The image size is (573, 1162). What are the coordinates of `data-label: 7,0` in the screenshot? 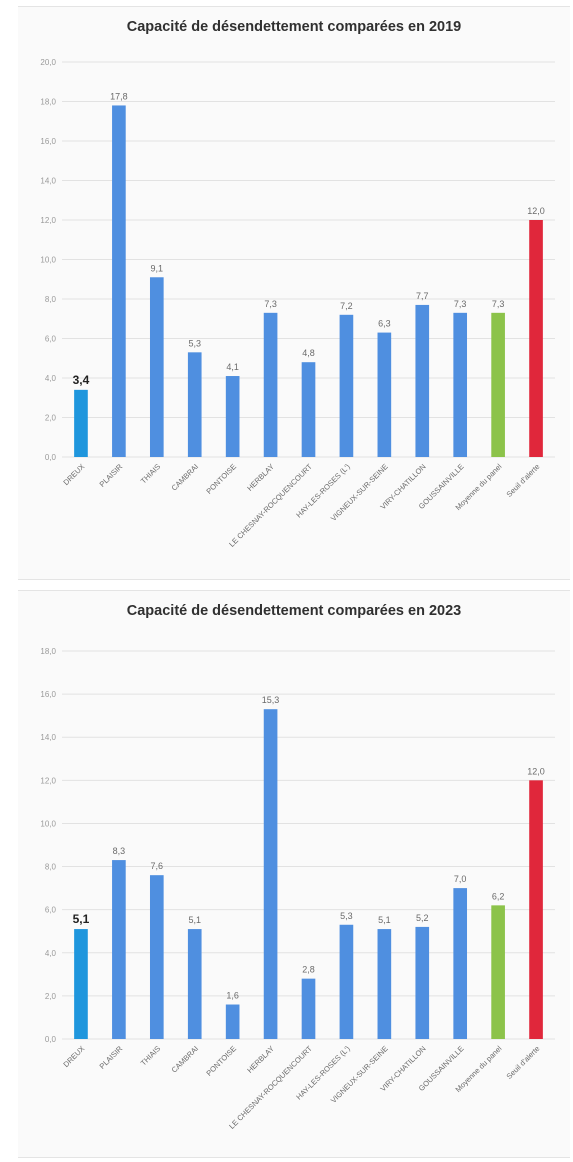 It's located at (460, 879).